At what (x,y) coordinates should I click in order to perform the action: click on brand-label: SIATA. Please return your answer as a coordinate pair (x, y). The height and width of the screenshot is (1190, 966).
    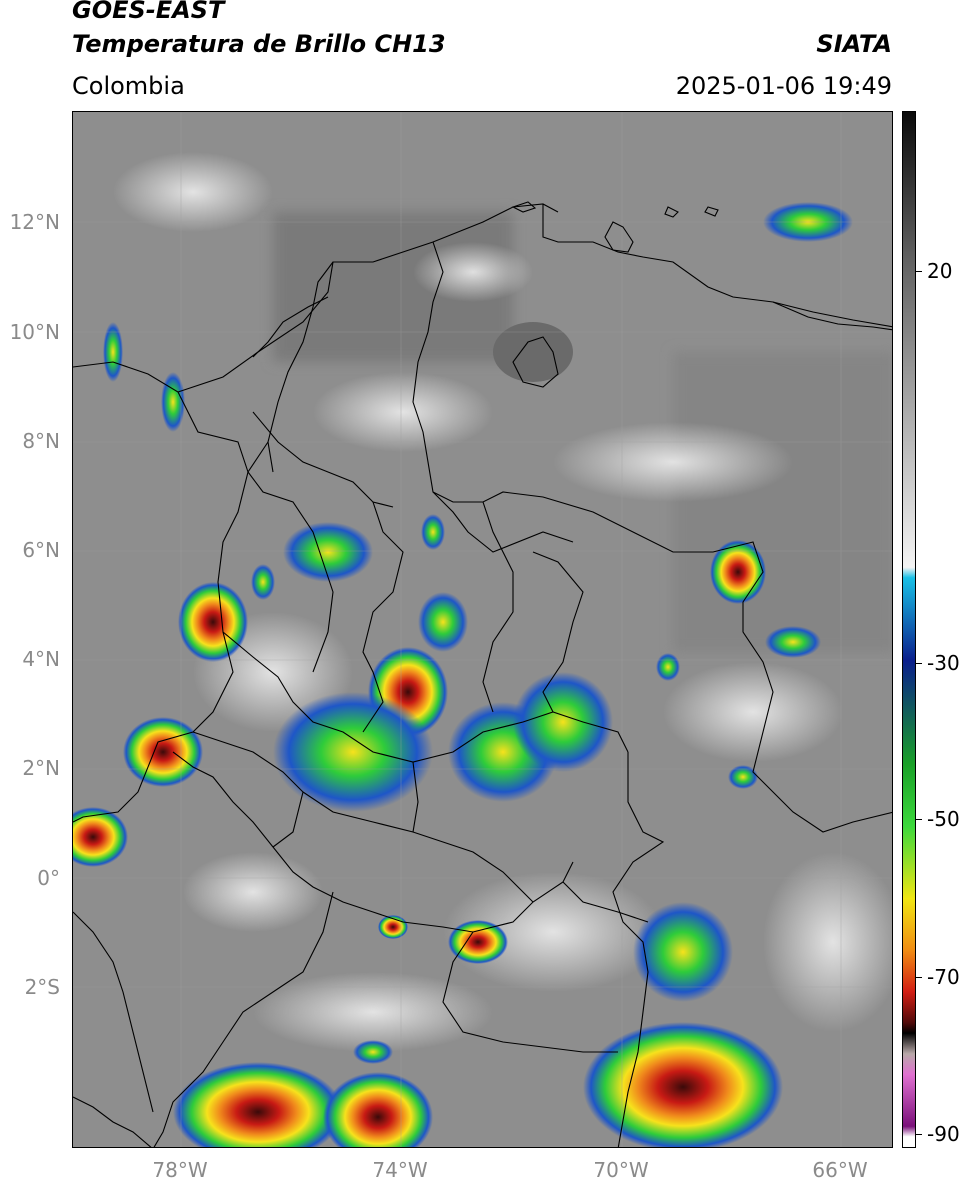
    Looking at the image, I should click on (854, 44).